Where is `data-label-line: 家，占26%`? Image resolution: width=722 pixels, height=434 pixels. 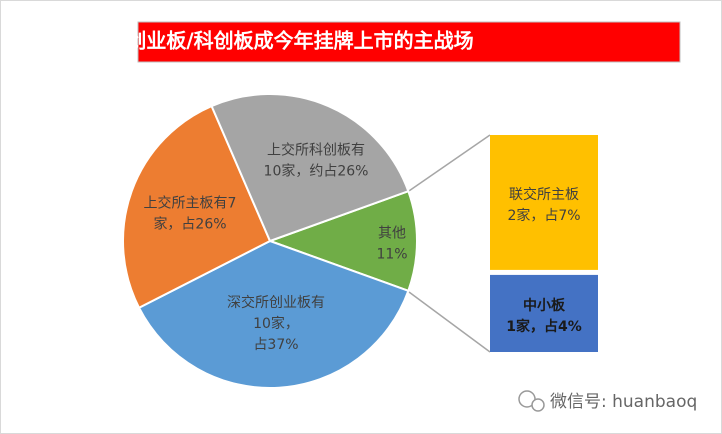
data-label-line: 家，占26% is located at coordinates (189, 224).